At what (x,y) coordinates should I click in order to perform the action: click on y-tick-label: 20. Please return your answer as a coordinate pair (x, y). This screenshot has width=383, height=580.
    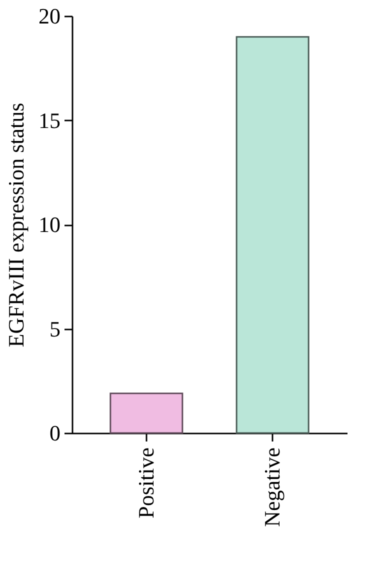
    Looking at the image, I should click on (49, 16).